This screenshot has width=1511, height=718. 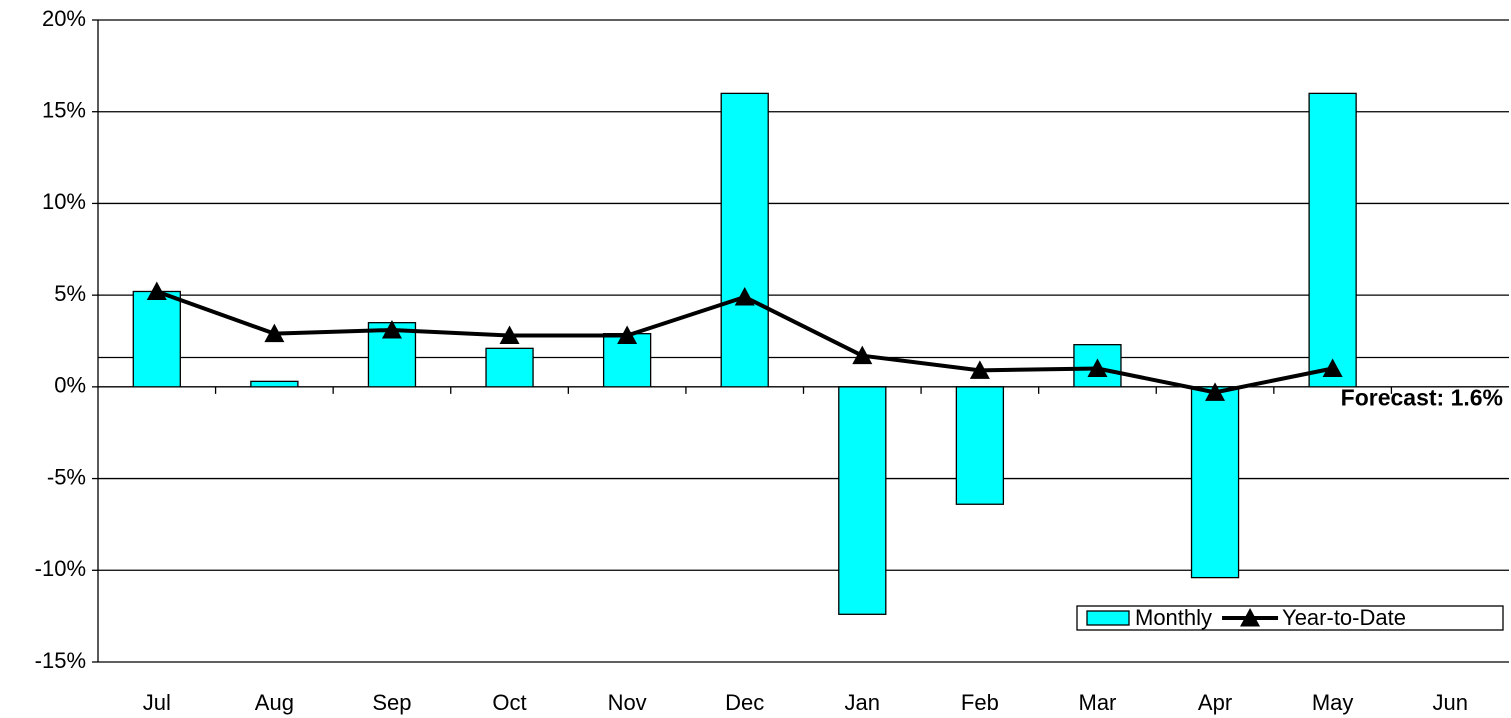 What do you see at coordinates (60, 660) in the screenshot?
I see `y-tick-label: -15%` at bounding box center [60, 660].